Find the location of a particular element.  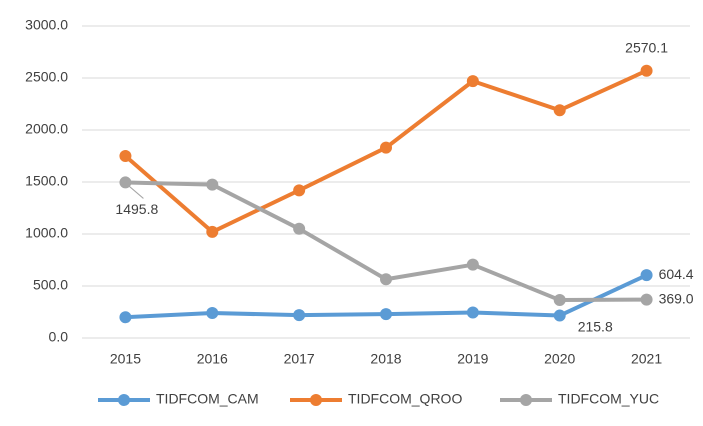

y-tick-label: 500.0 is located at coordinates (50, 285).